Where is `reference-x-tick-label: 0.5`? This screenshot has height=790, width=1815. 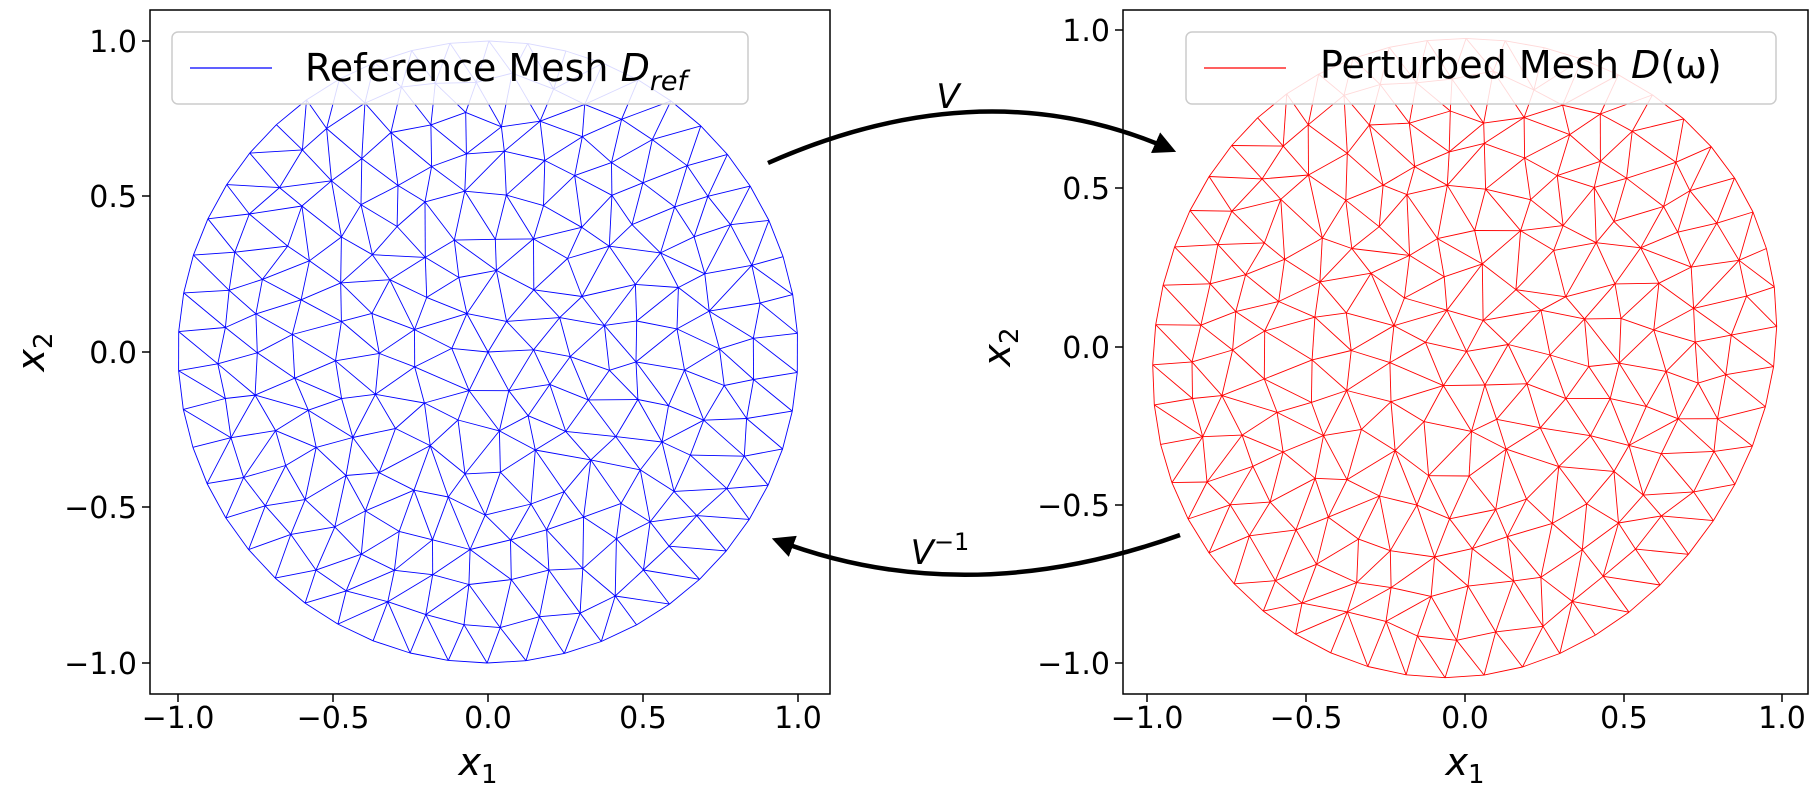 reference-x-tick-label: 0.5 is located at coordinates (643, 718).